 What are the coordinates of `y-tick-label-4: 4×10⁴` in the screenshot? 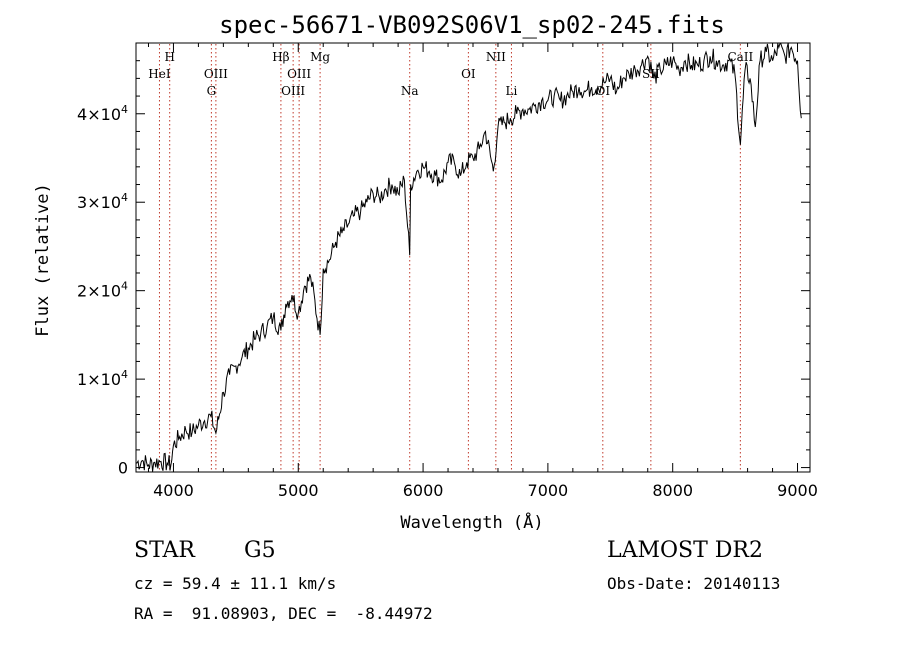 It's located at (102, 113).